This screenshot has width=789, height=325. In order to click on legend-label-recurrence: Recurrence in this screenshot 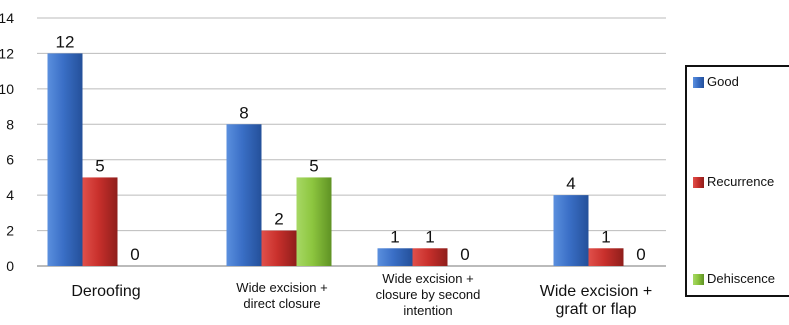, I will do `click(740, 181)`.